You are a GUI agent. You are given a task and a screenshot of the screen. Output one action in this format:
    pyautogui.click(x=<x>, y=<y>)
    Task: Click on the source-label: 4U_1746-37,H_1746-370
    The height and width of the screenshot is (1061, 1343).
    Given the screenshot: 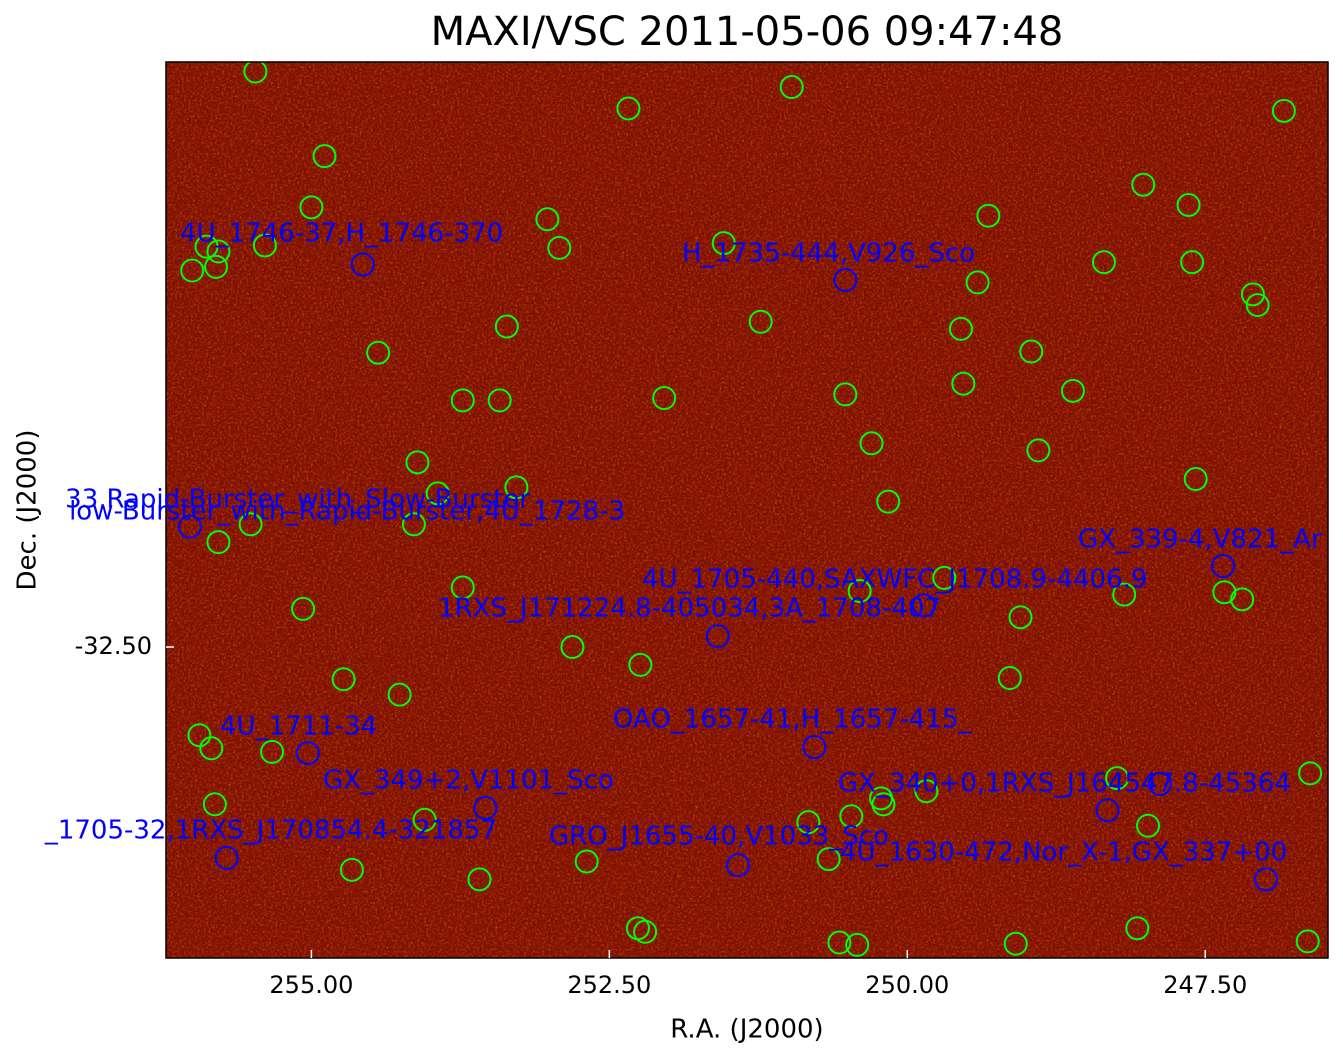 What is the action you would take?
    pyautogui.click(x=341, y=234)
    